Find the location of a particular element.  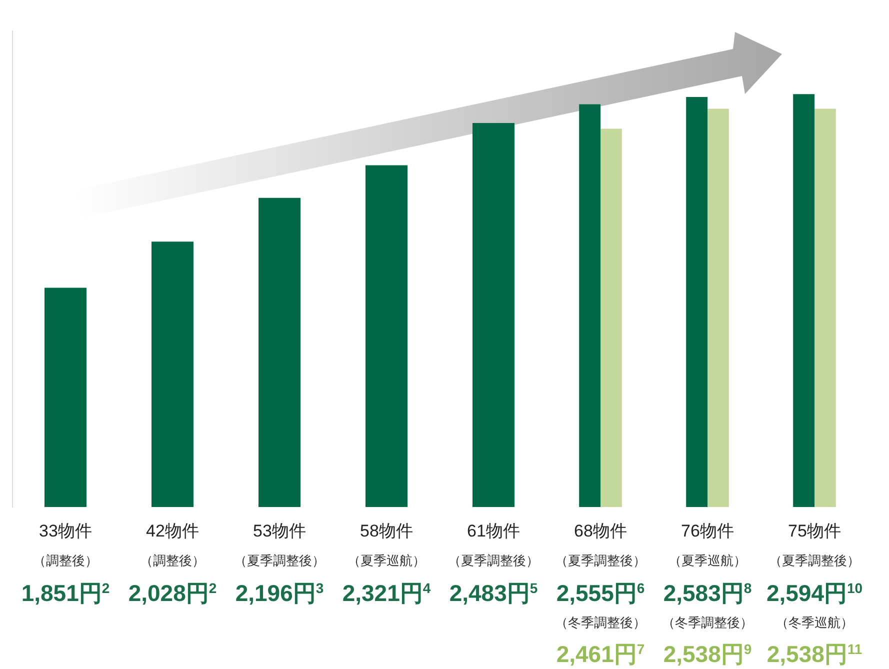

data-label: 2,555円$^{6}$ is located at coordinates (600, 593).